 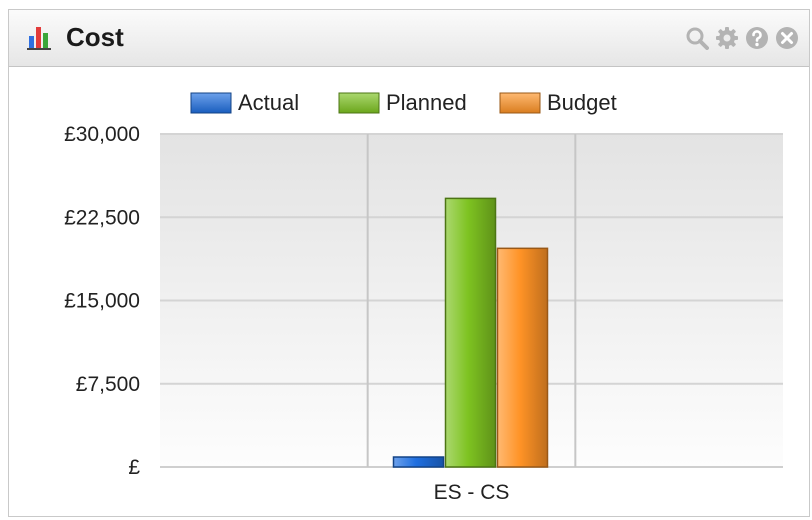 I want to click on bars, so click(x=470, y=332).